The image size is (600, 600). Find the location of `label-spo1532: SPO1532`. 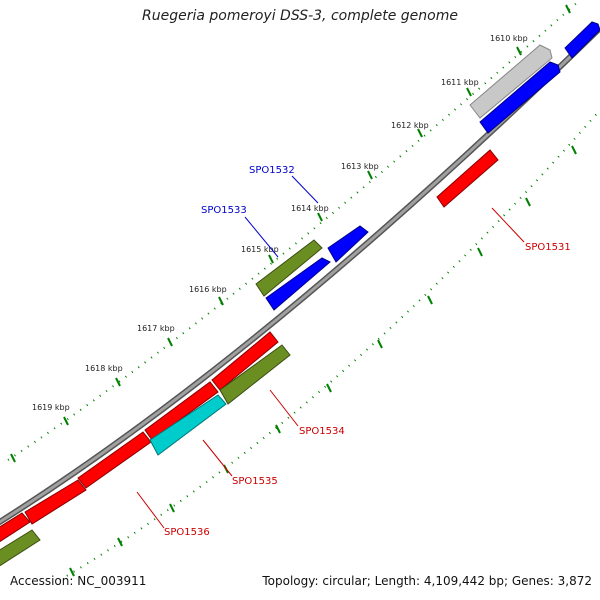

label-spo1532: SPO1532 is located at coordinates (272, 170).